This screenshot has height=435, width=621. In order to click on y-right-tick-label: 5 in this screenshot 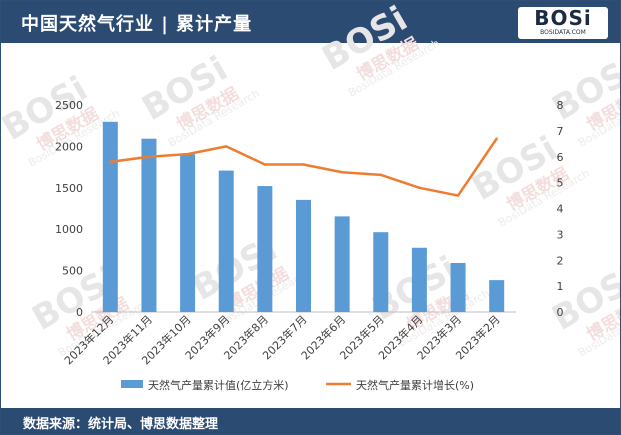, I will do `click(560, 183)`.